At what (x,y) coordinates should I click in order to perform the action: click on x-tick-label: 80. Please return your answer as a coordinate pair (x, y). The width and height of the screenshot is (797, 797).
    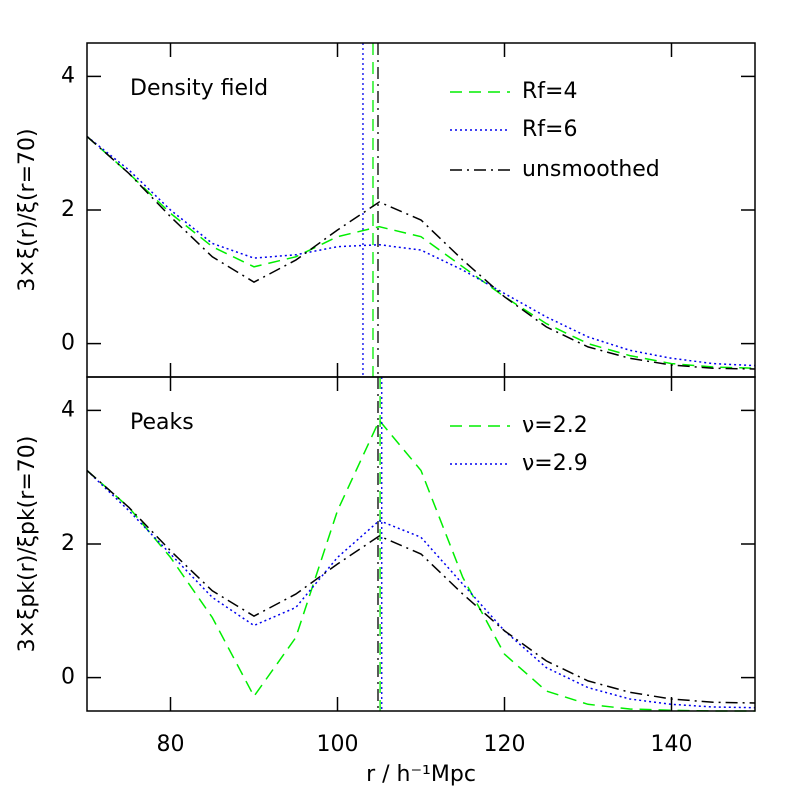
    Looking at the image, I should click on (171, 744).